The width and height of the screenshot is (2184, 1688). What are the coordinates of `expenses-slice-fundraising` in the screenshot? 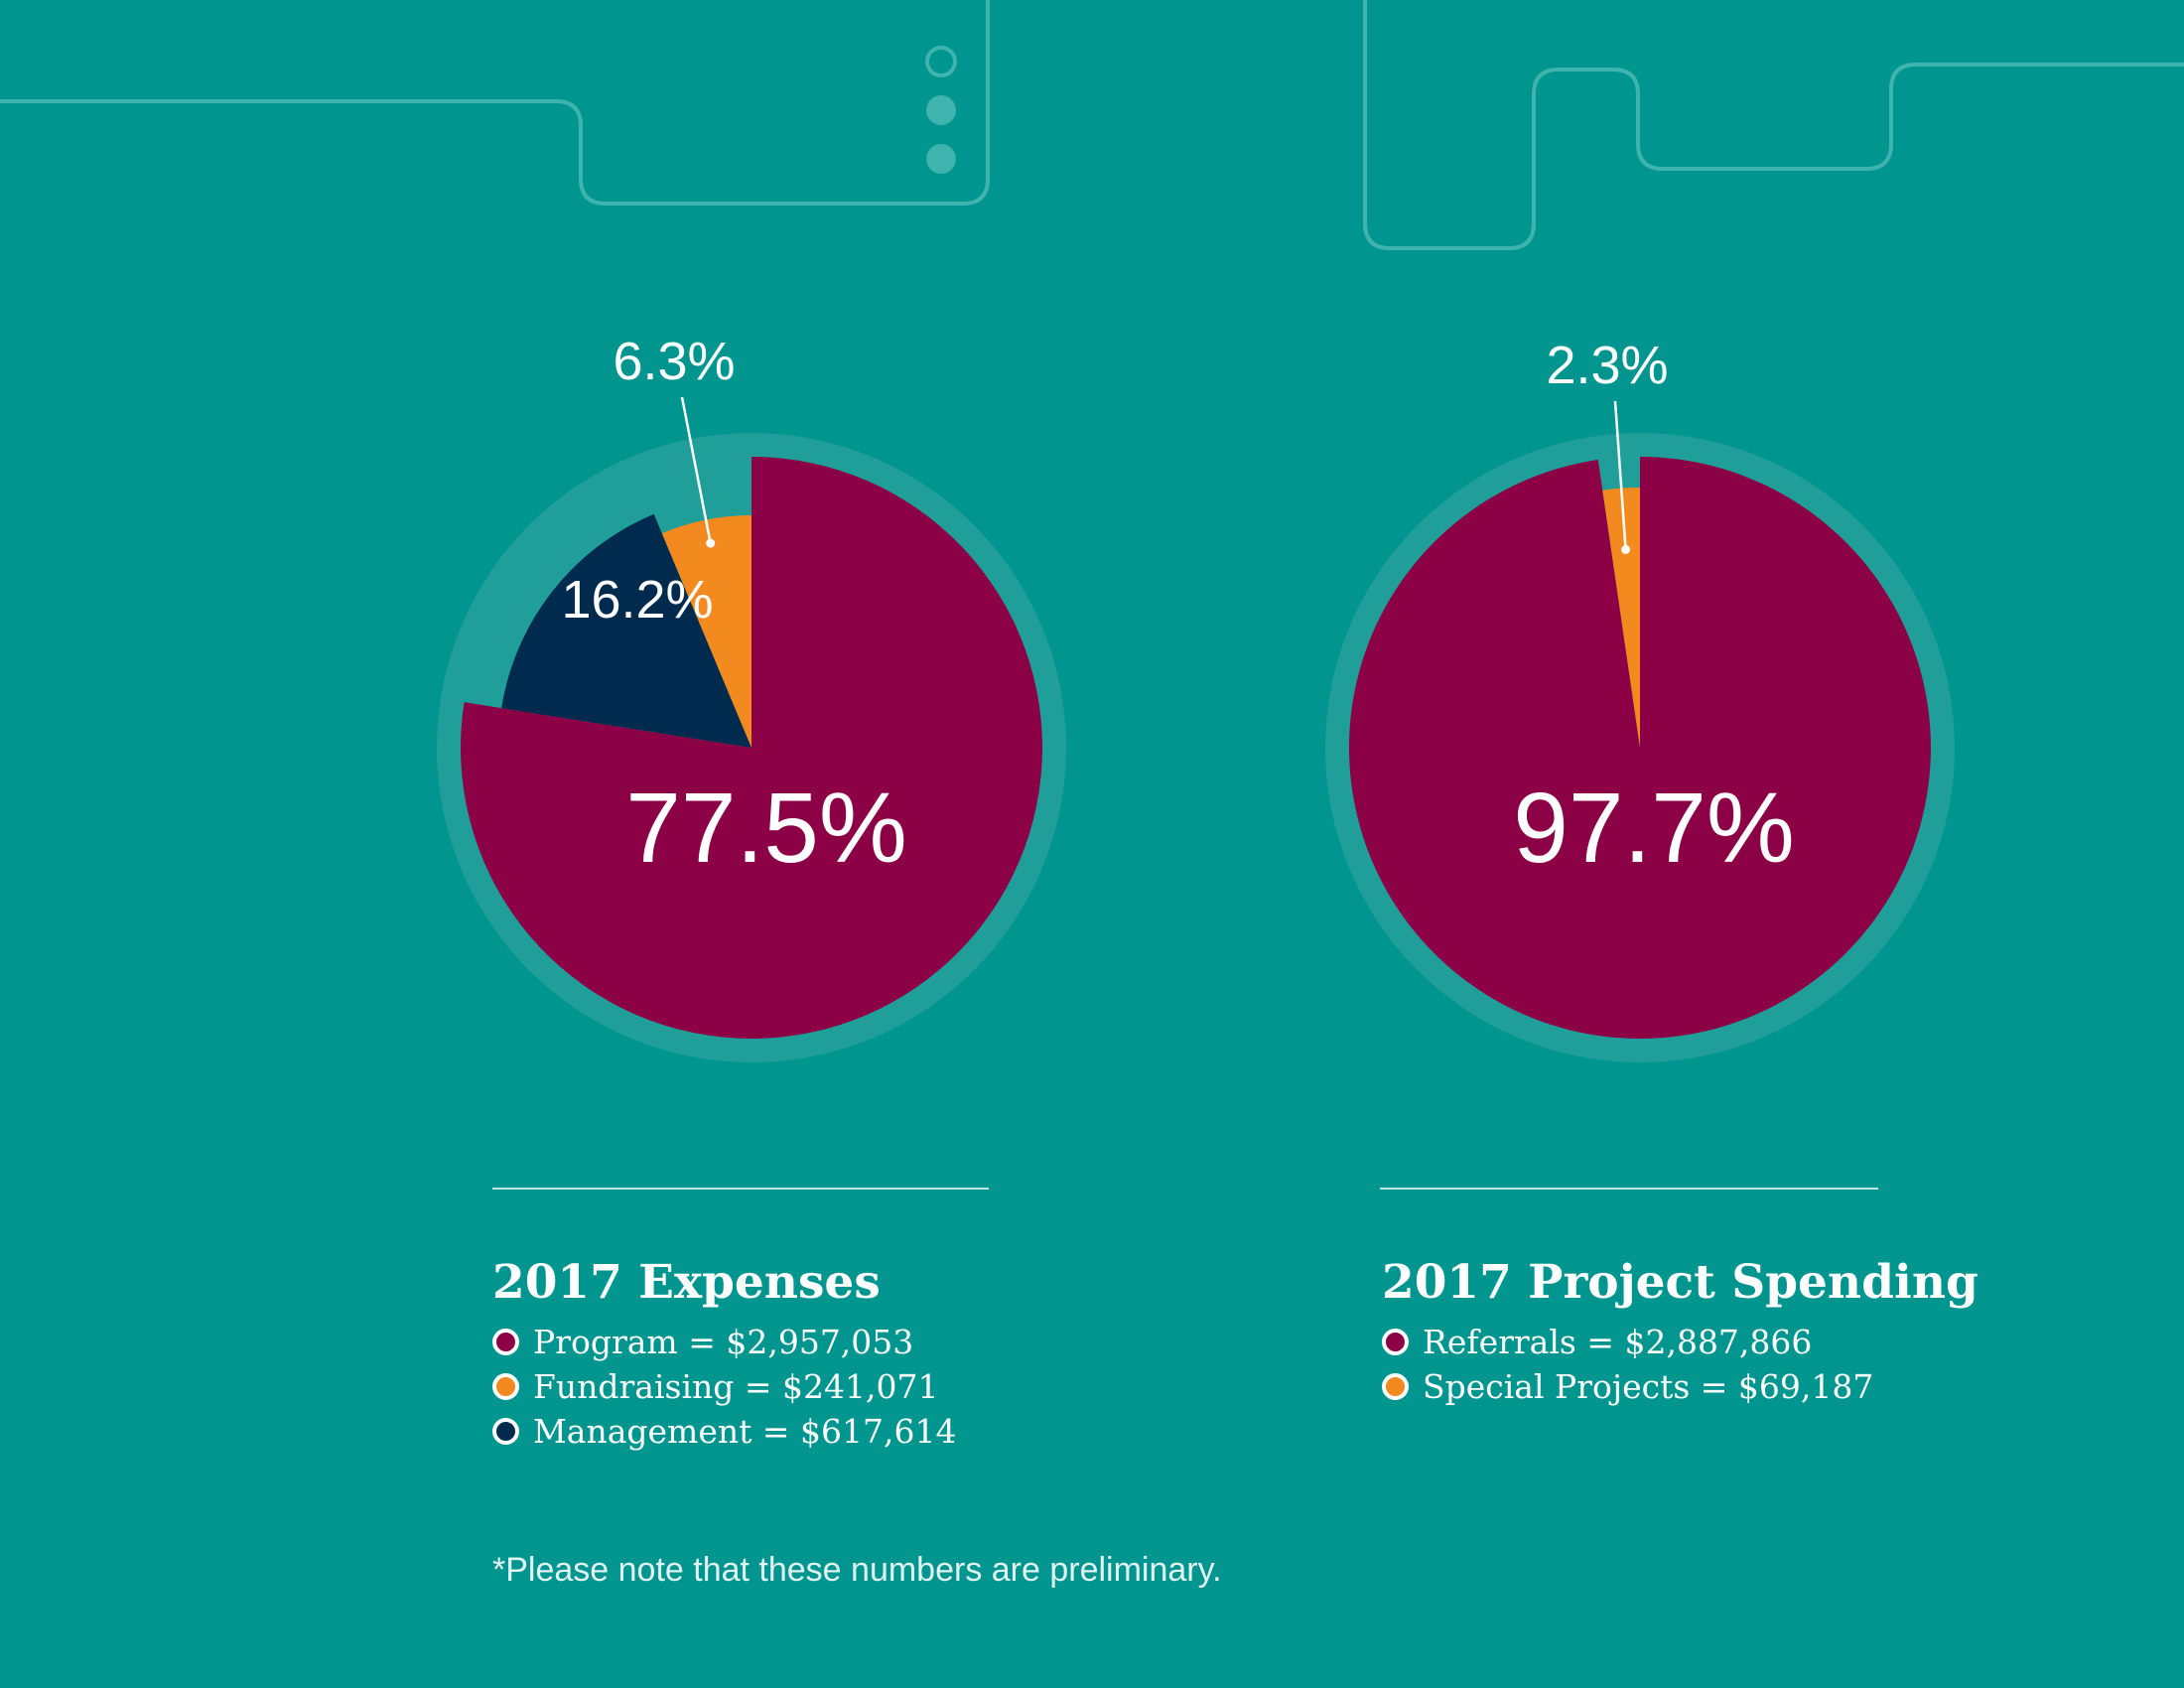 It's located at (706, 631).